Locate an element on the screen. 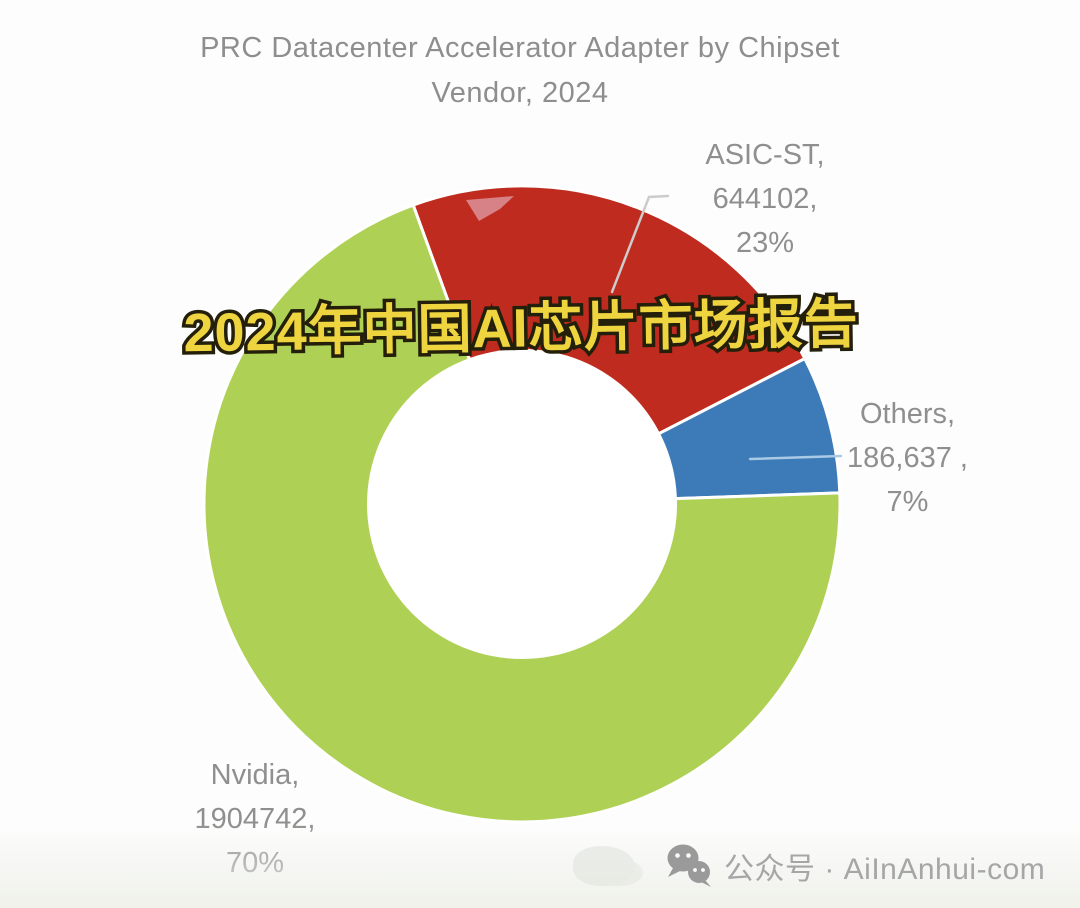  slice-label-nvidia-name: Nvidia, is located at coordinates (255, 775).